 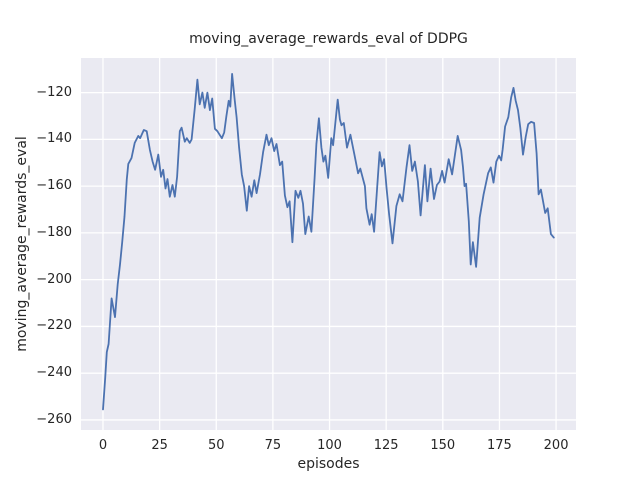 I want to click on y-tick-label: −120, so click(x=54, y=92).